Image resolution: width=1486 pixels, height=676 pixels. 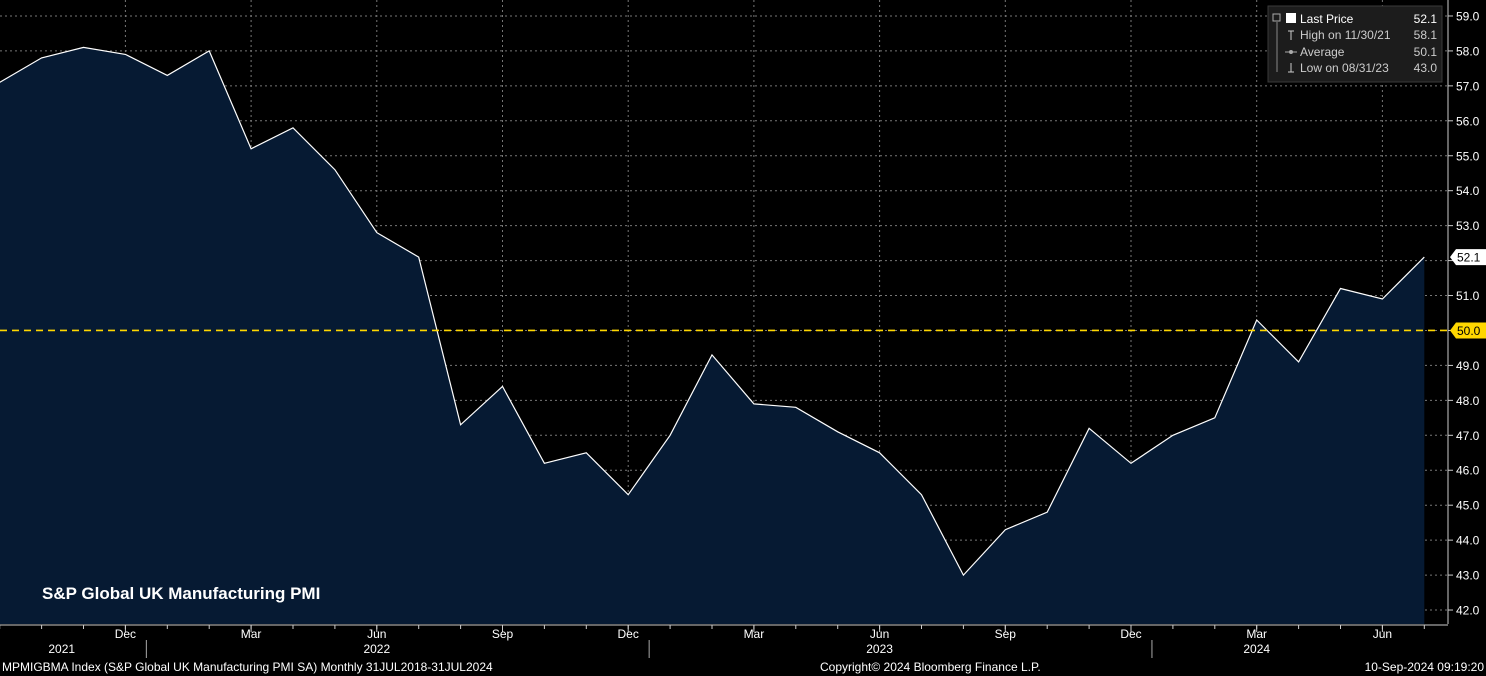 I want to click on reference-value-label: 50.0, so click(x=1469, y=331).